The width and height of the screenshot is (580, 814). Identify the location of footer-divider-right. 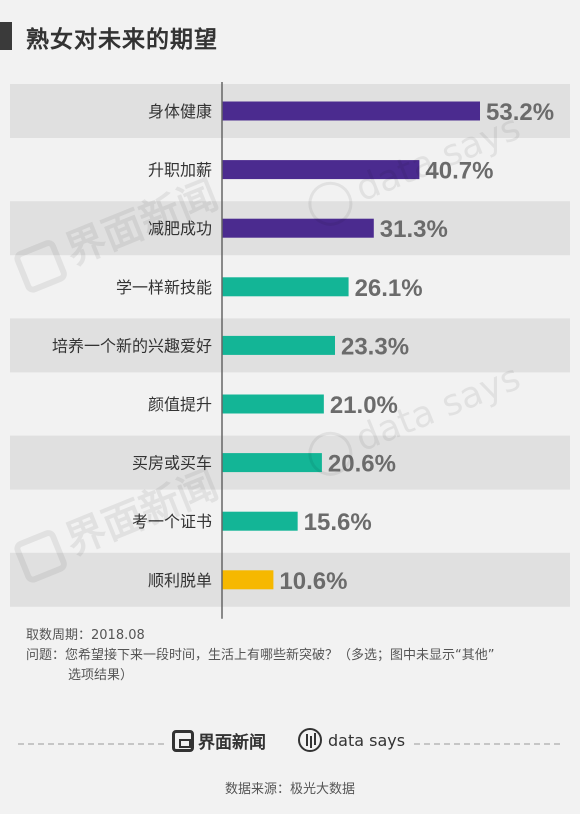
(488, 744).